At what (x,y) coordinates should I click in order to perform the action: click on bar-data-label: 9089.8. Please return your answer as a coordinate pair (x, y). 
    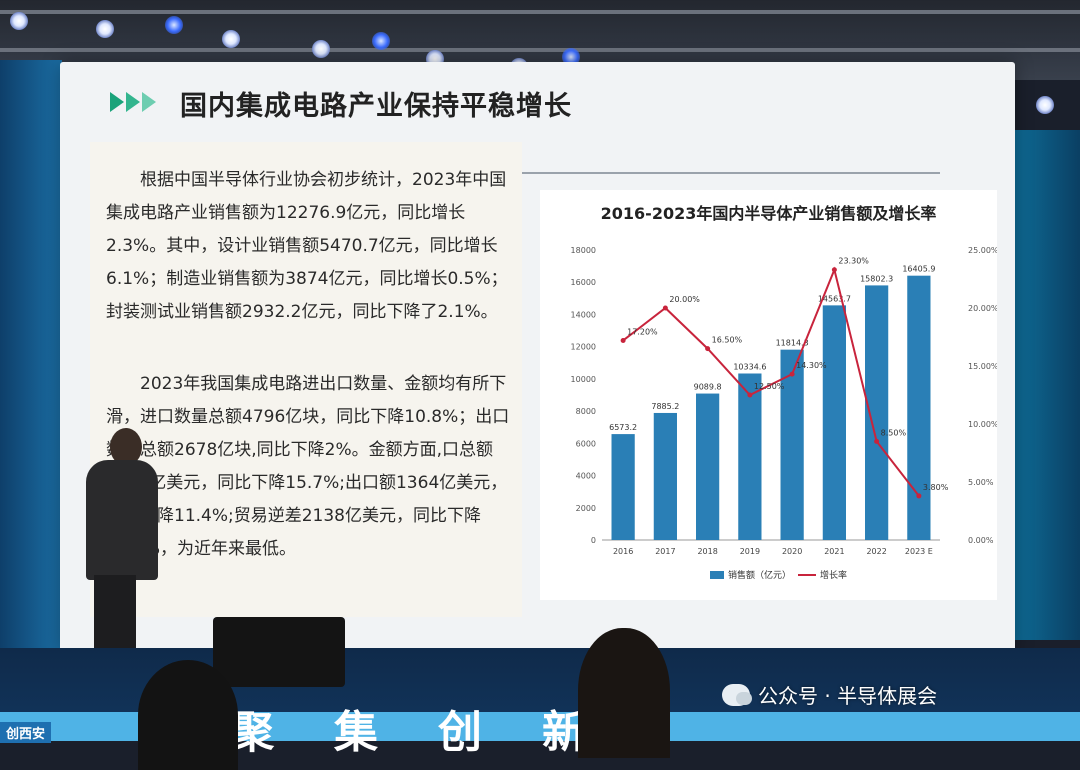
    Looking at the image, I should click on (708, 387).